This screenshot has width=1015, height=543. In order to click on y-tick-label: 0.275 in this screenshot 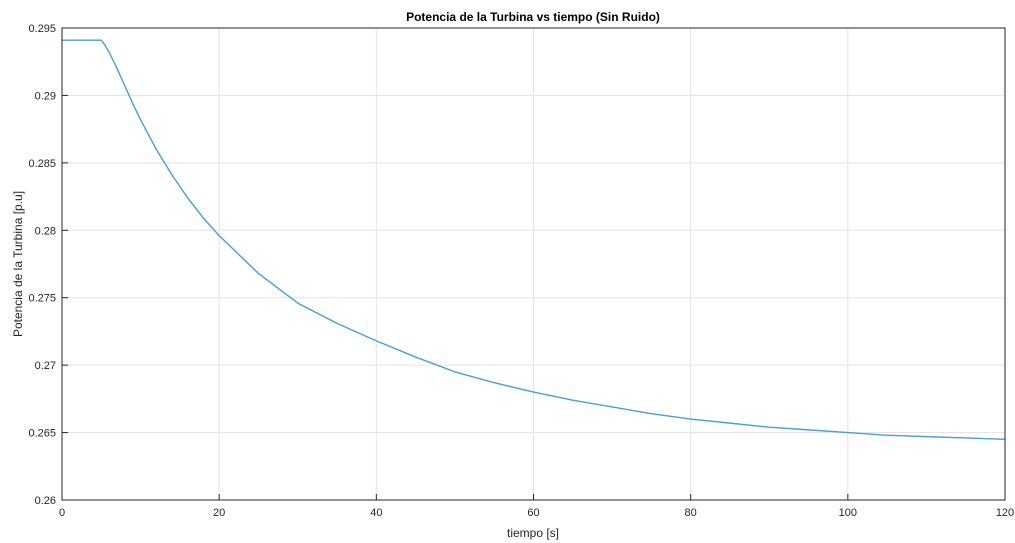, I will do `click(42, 299)`.